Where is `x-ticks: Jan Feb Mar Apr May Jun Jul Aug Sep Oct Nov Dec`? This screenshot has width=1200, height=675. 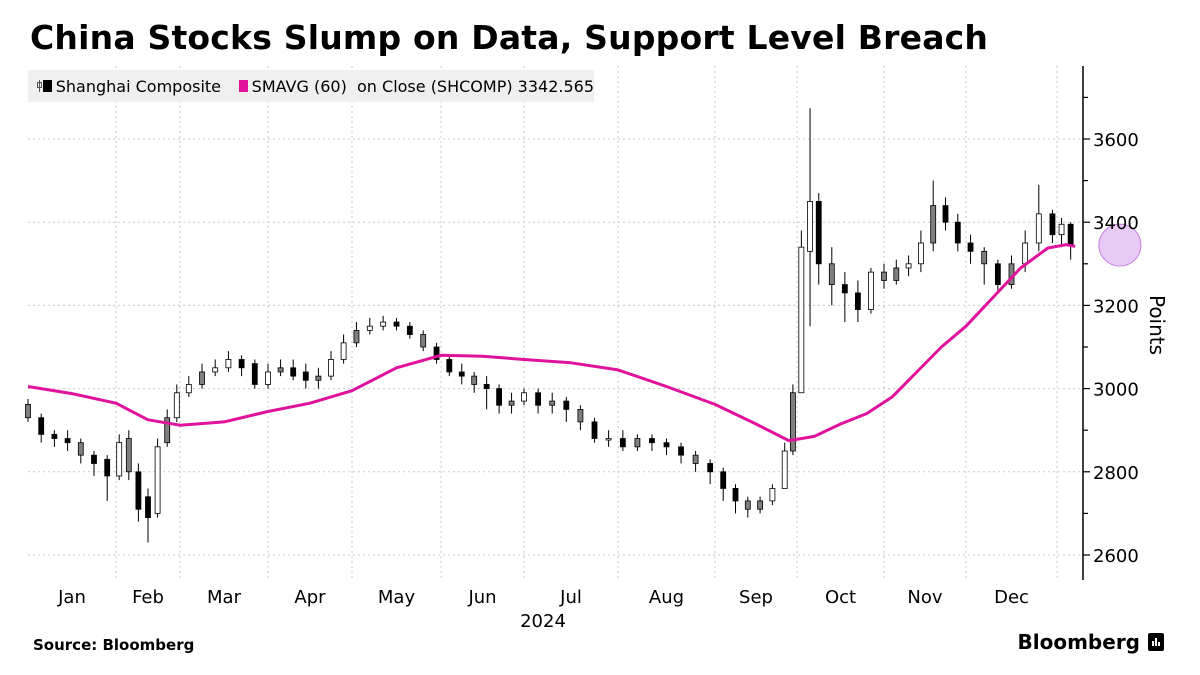 x-ticks: Jan Feb Mar Apr May Jun Jul Aug Sep Oct Nov Dec is located at coordinates (543, 597).